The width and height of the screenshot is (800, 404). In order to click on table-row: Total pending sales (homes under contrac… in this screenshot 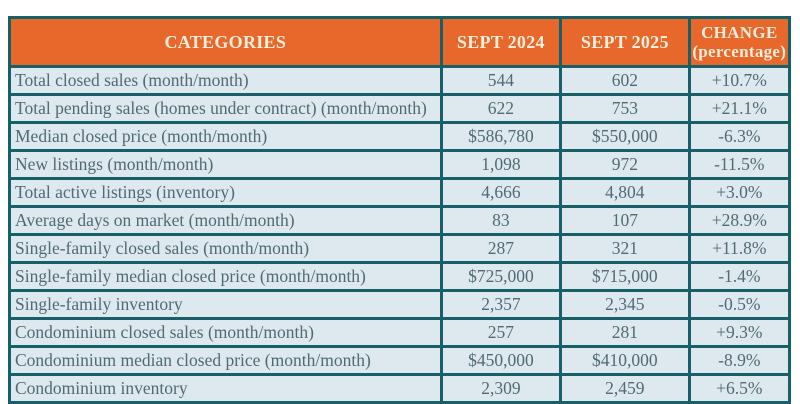, I will do `click(400, 108)`.